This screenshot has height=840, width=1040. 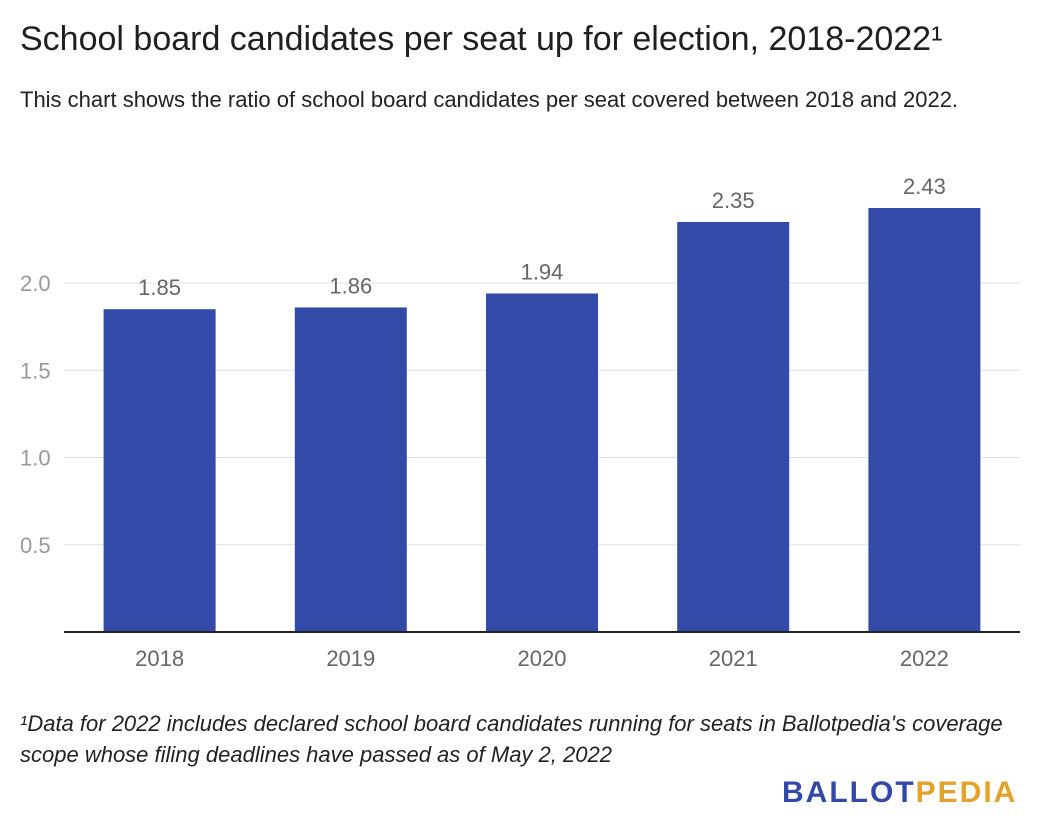 What do you see at coordinates (966, 792) in the screenshot?
I see `logo-part-pedia: PEDIA` at bounding box center [966, 792].